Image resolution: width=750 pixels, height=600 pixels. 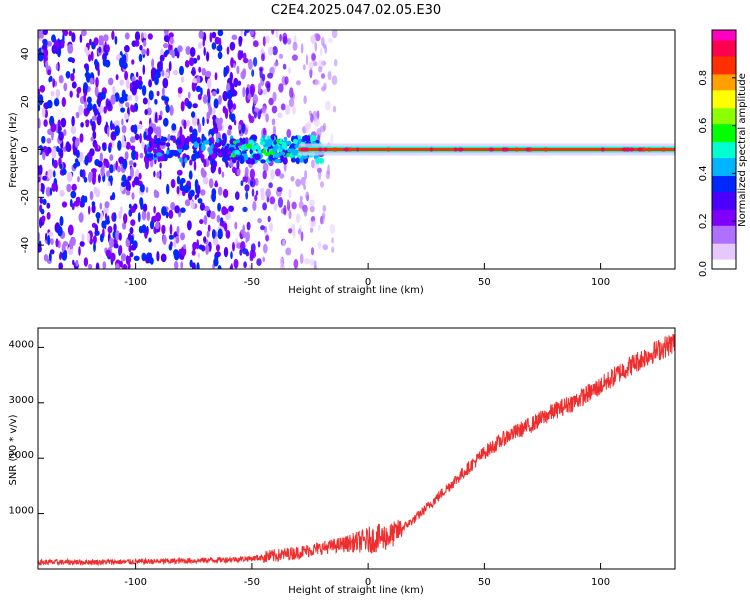 I want to click on figure-title: C2E4.2025.047.02.05.E30, so click(x=356, y=10).